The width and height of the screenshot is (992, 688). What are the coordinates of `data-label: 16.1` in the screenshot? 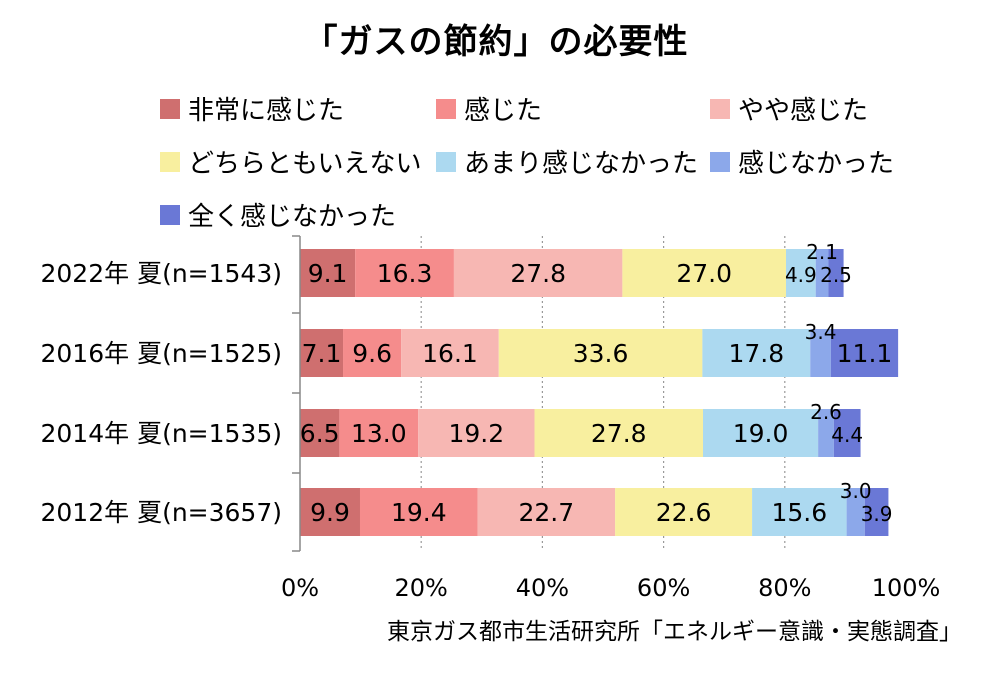 It's located at (450, 353).